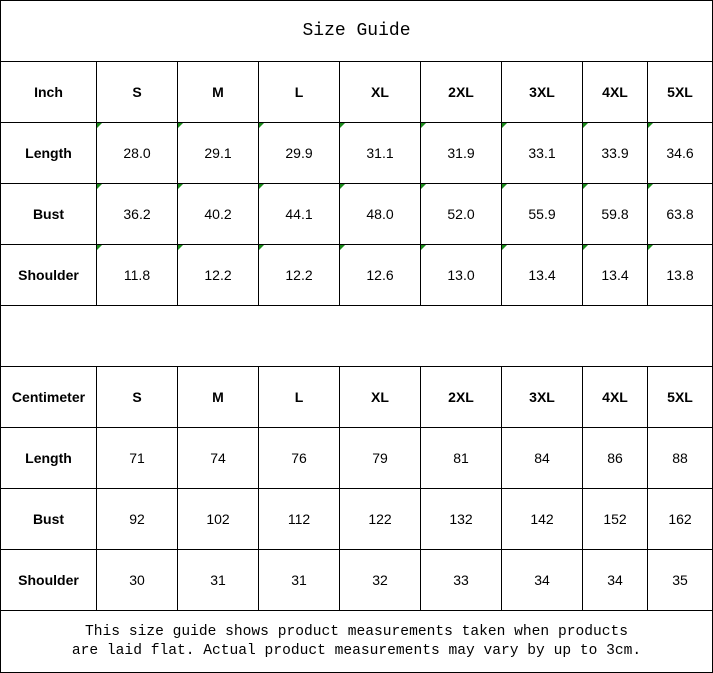  What do you see at coordinates (218, 153) in the screenshot?
I see `measurement-cell: 29.1` at bounding box center [218, 153].